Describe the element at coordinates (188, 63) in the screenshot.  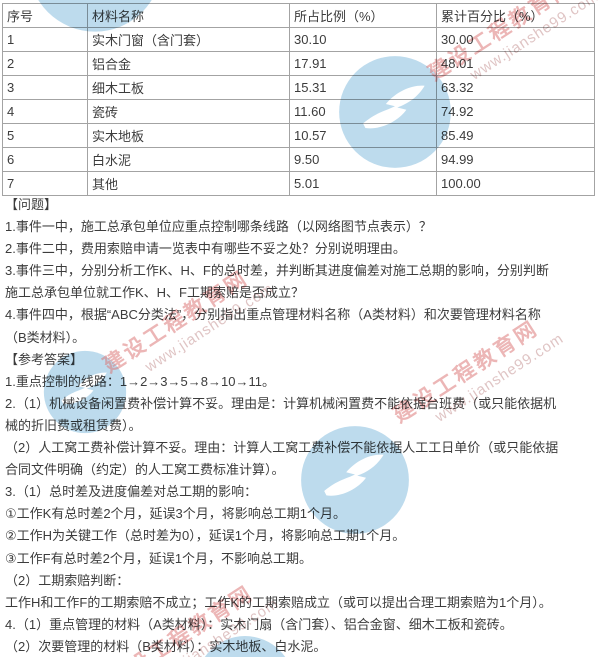
I see `cell-material: 铝合金` at that location.